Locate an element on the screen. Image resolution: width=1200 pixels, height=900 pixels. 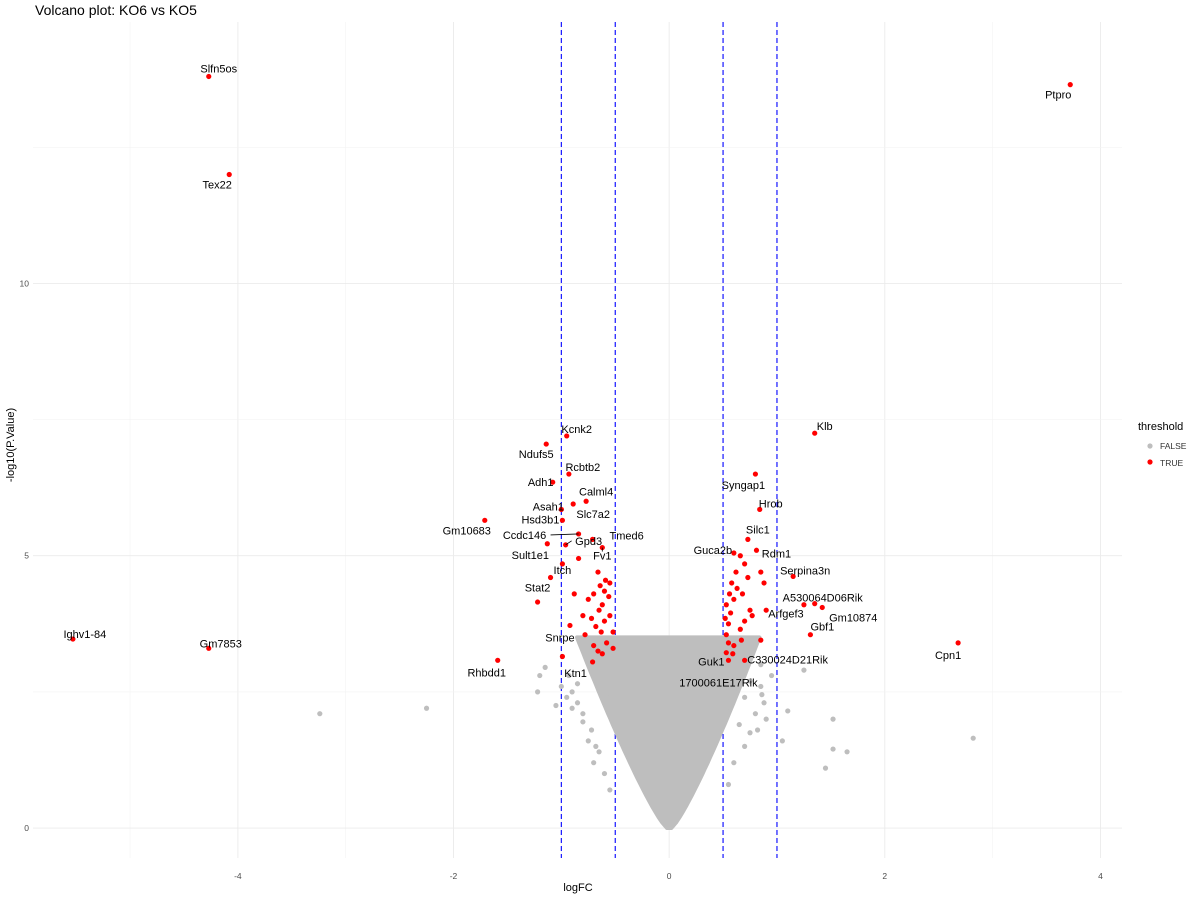
y-axis-label: -log10(P.Value) is located at coordinates (11, 445).